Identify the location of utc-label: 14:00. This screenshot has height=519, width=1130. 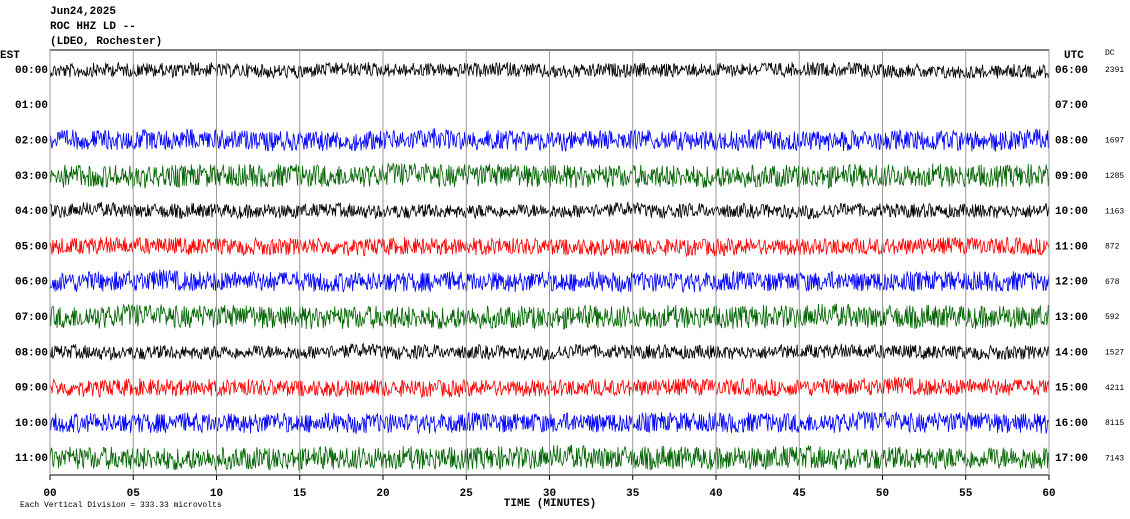
(1071, 353).